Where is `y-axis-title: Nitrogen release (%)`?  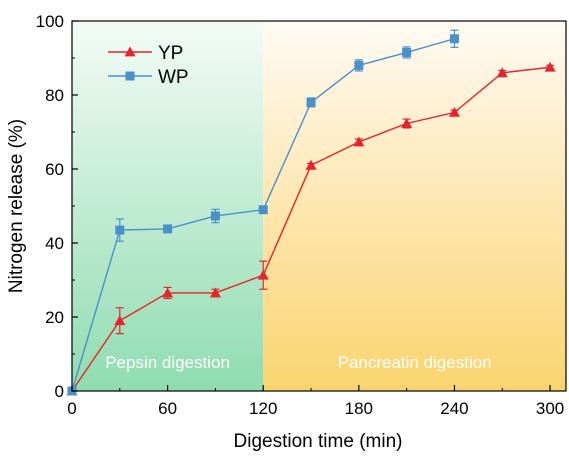
y-axis-title: Nitrogen release (%) is located at coordinates (16, 206).